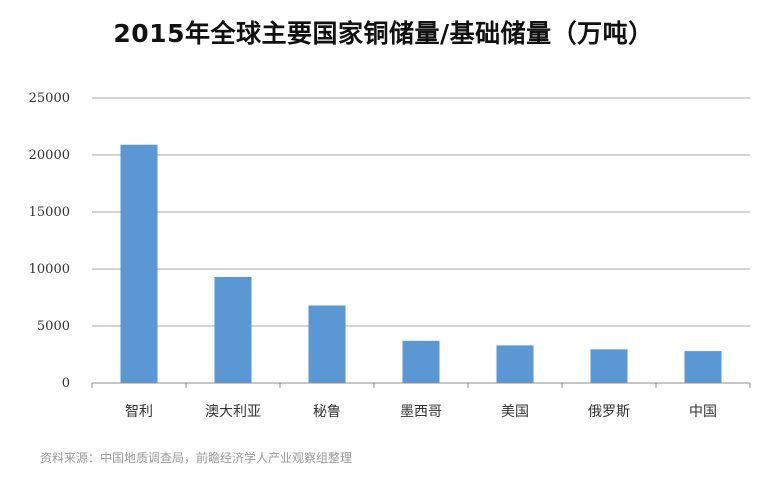 This screenshot has width=767, height=480. What do you see at coordinates (49, 98) in the screenshot?
I see `y-tick-label: 25000` at bounding box center [49, 98].